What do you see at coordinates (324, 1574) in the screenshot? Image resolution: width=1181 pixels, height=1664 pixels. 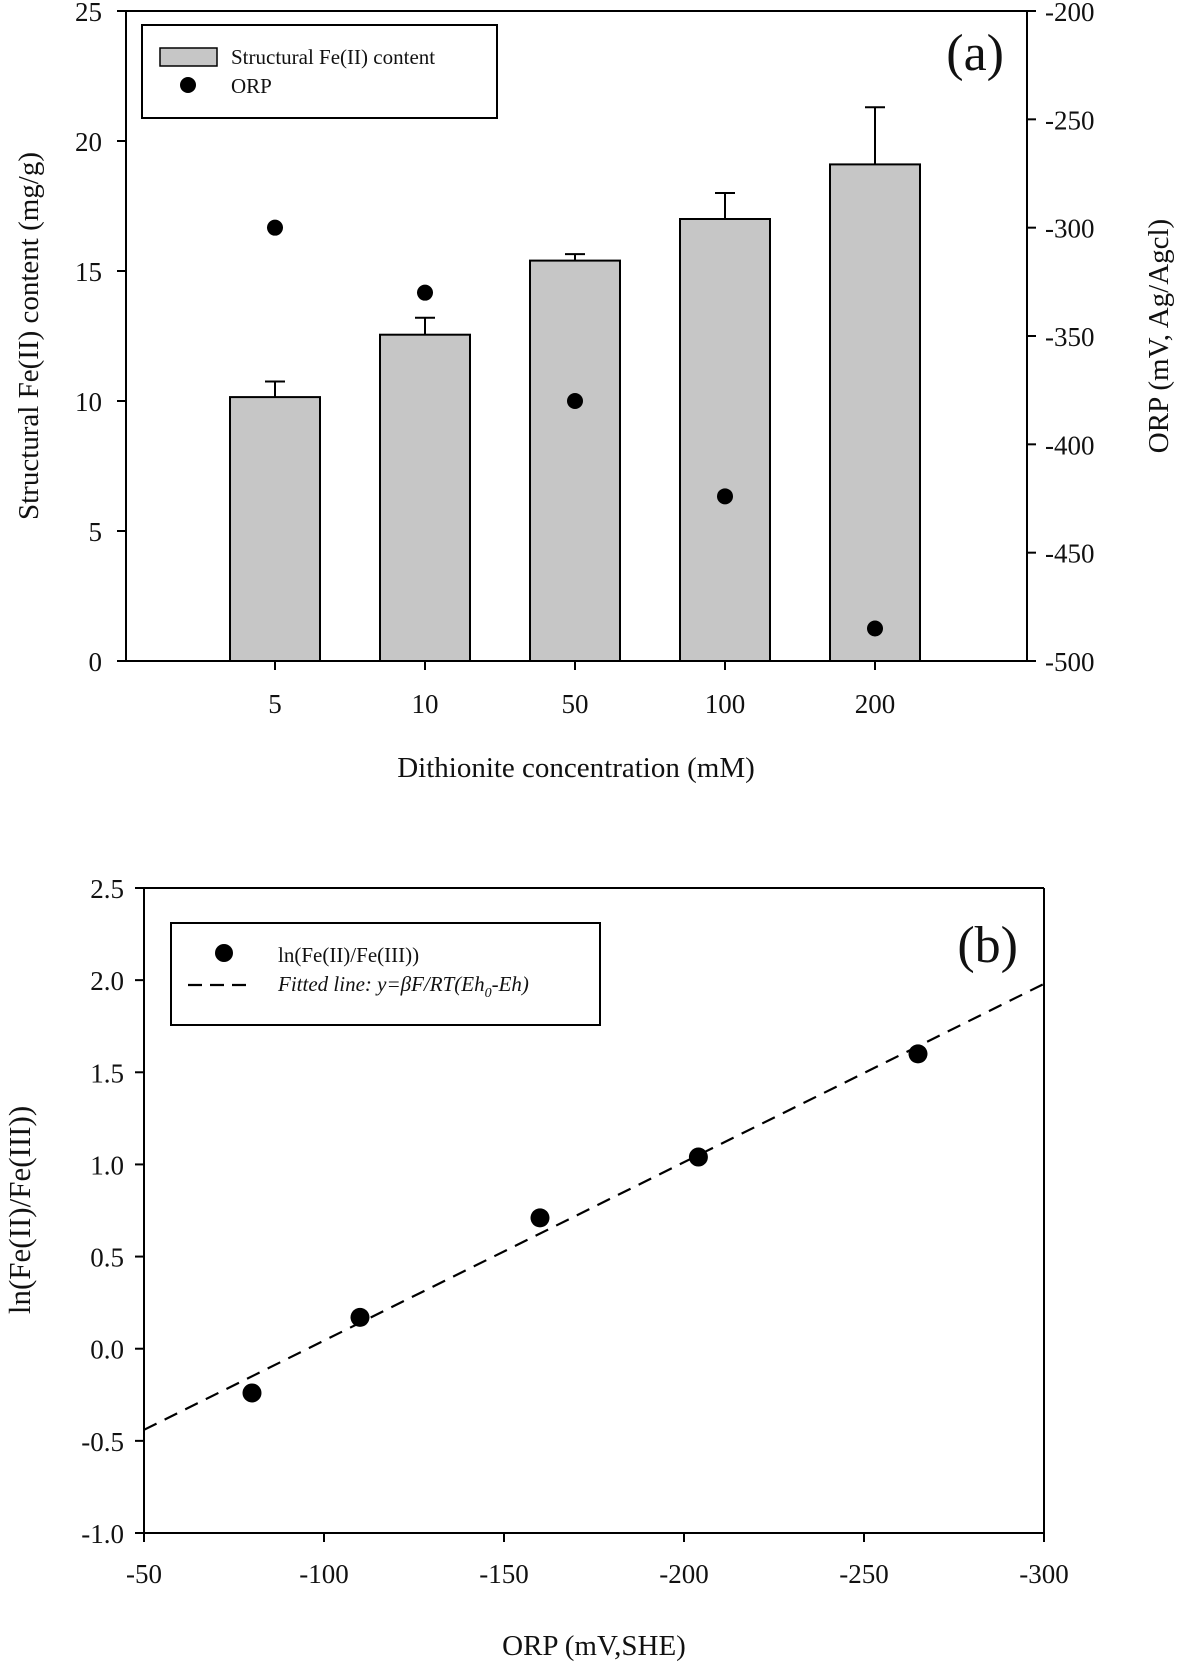 I see `x-tick-label: -100` at bounding box center [324, 1574].